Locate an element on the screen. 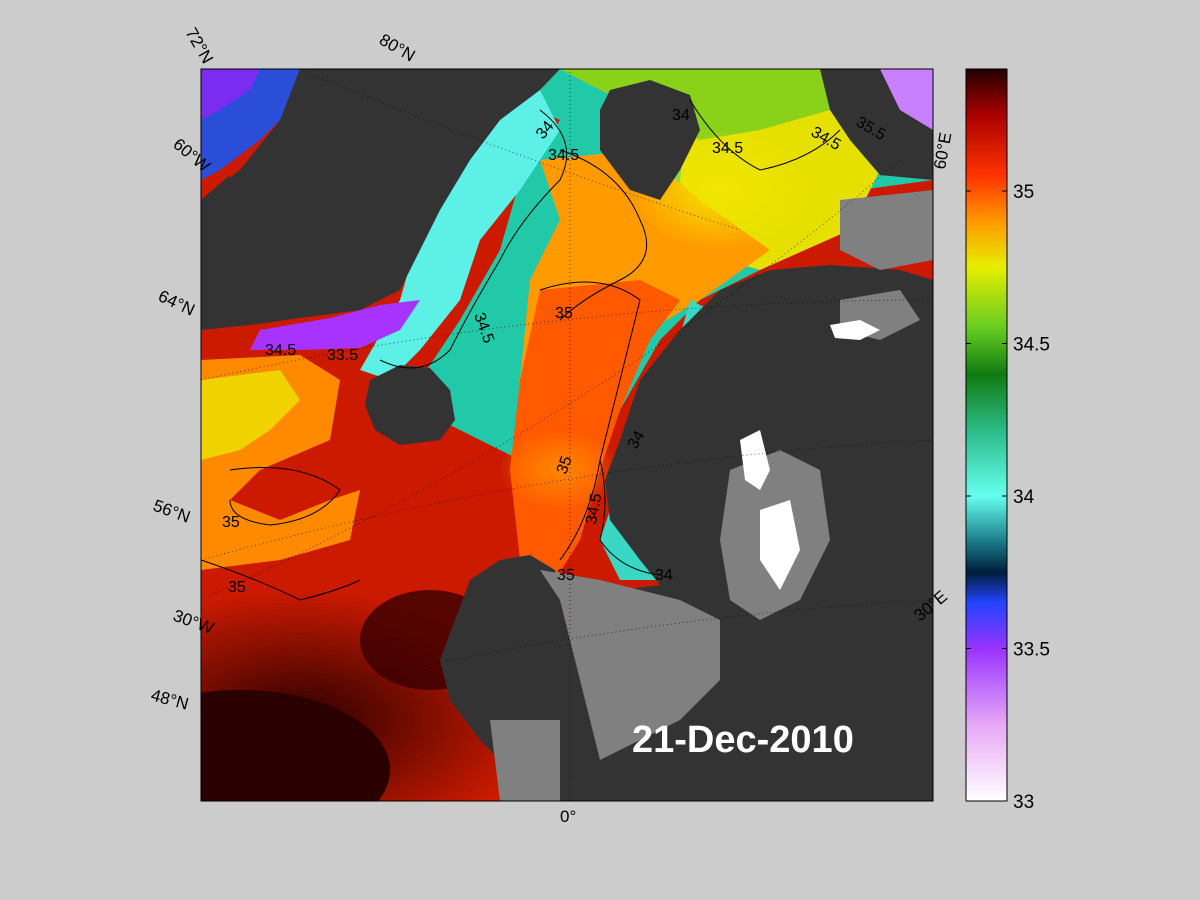 This screenshot has height=900, width=1200. colorbar-gradient is located at coordinates (986, 435).